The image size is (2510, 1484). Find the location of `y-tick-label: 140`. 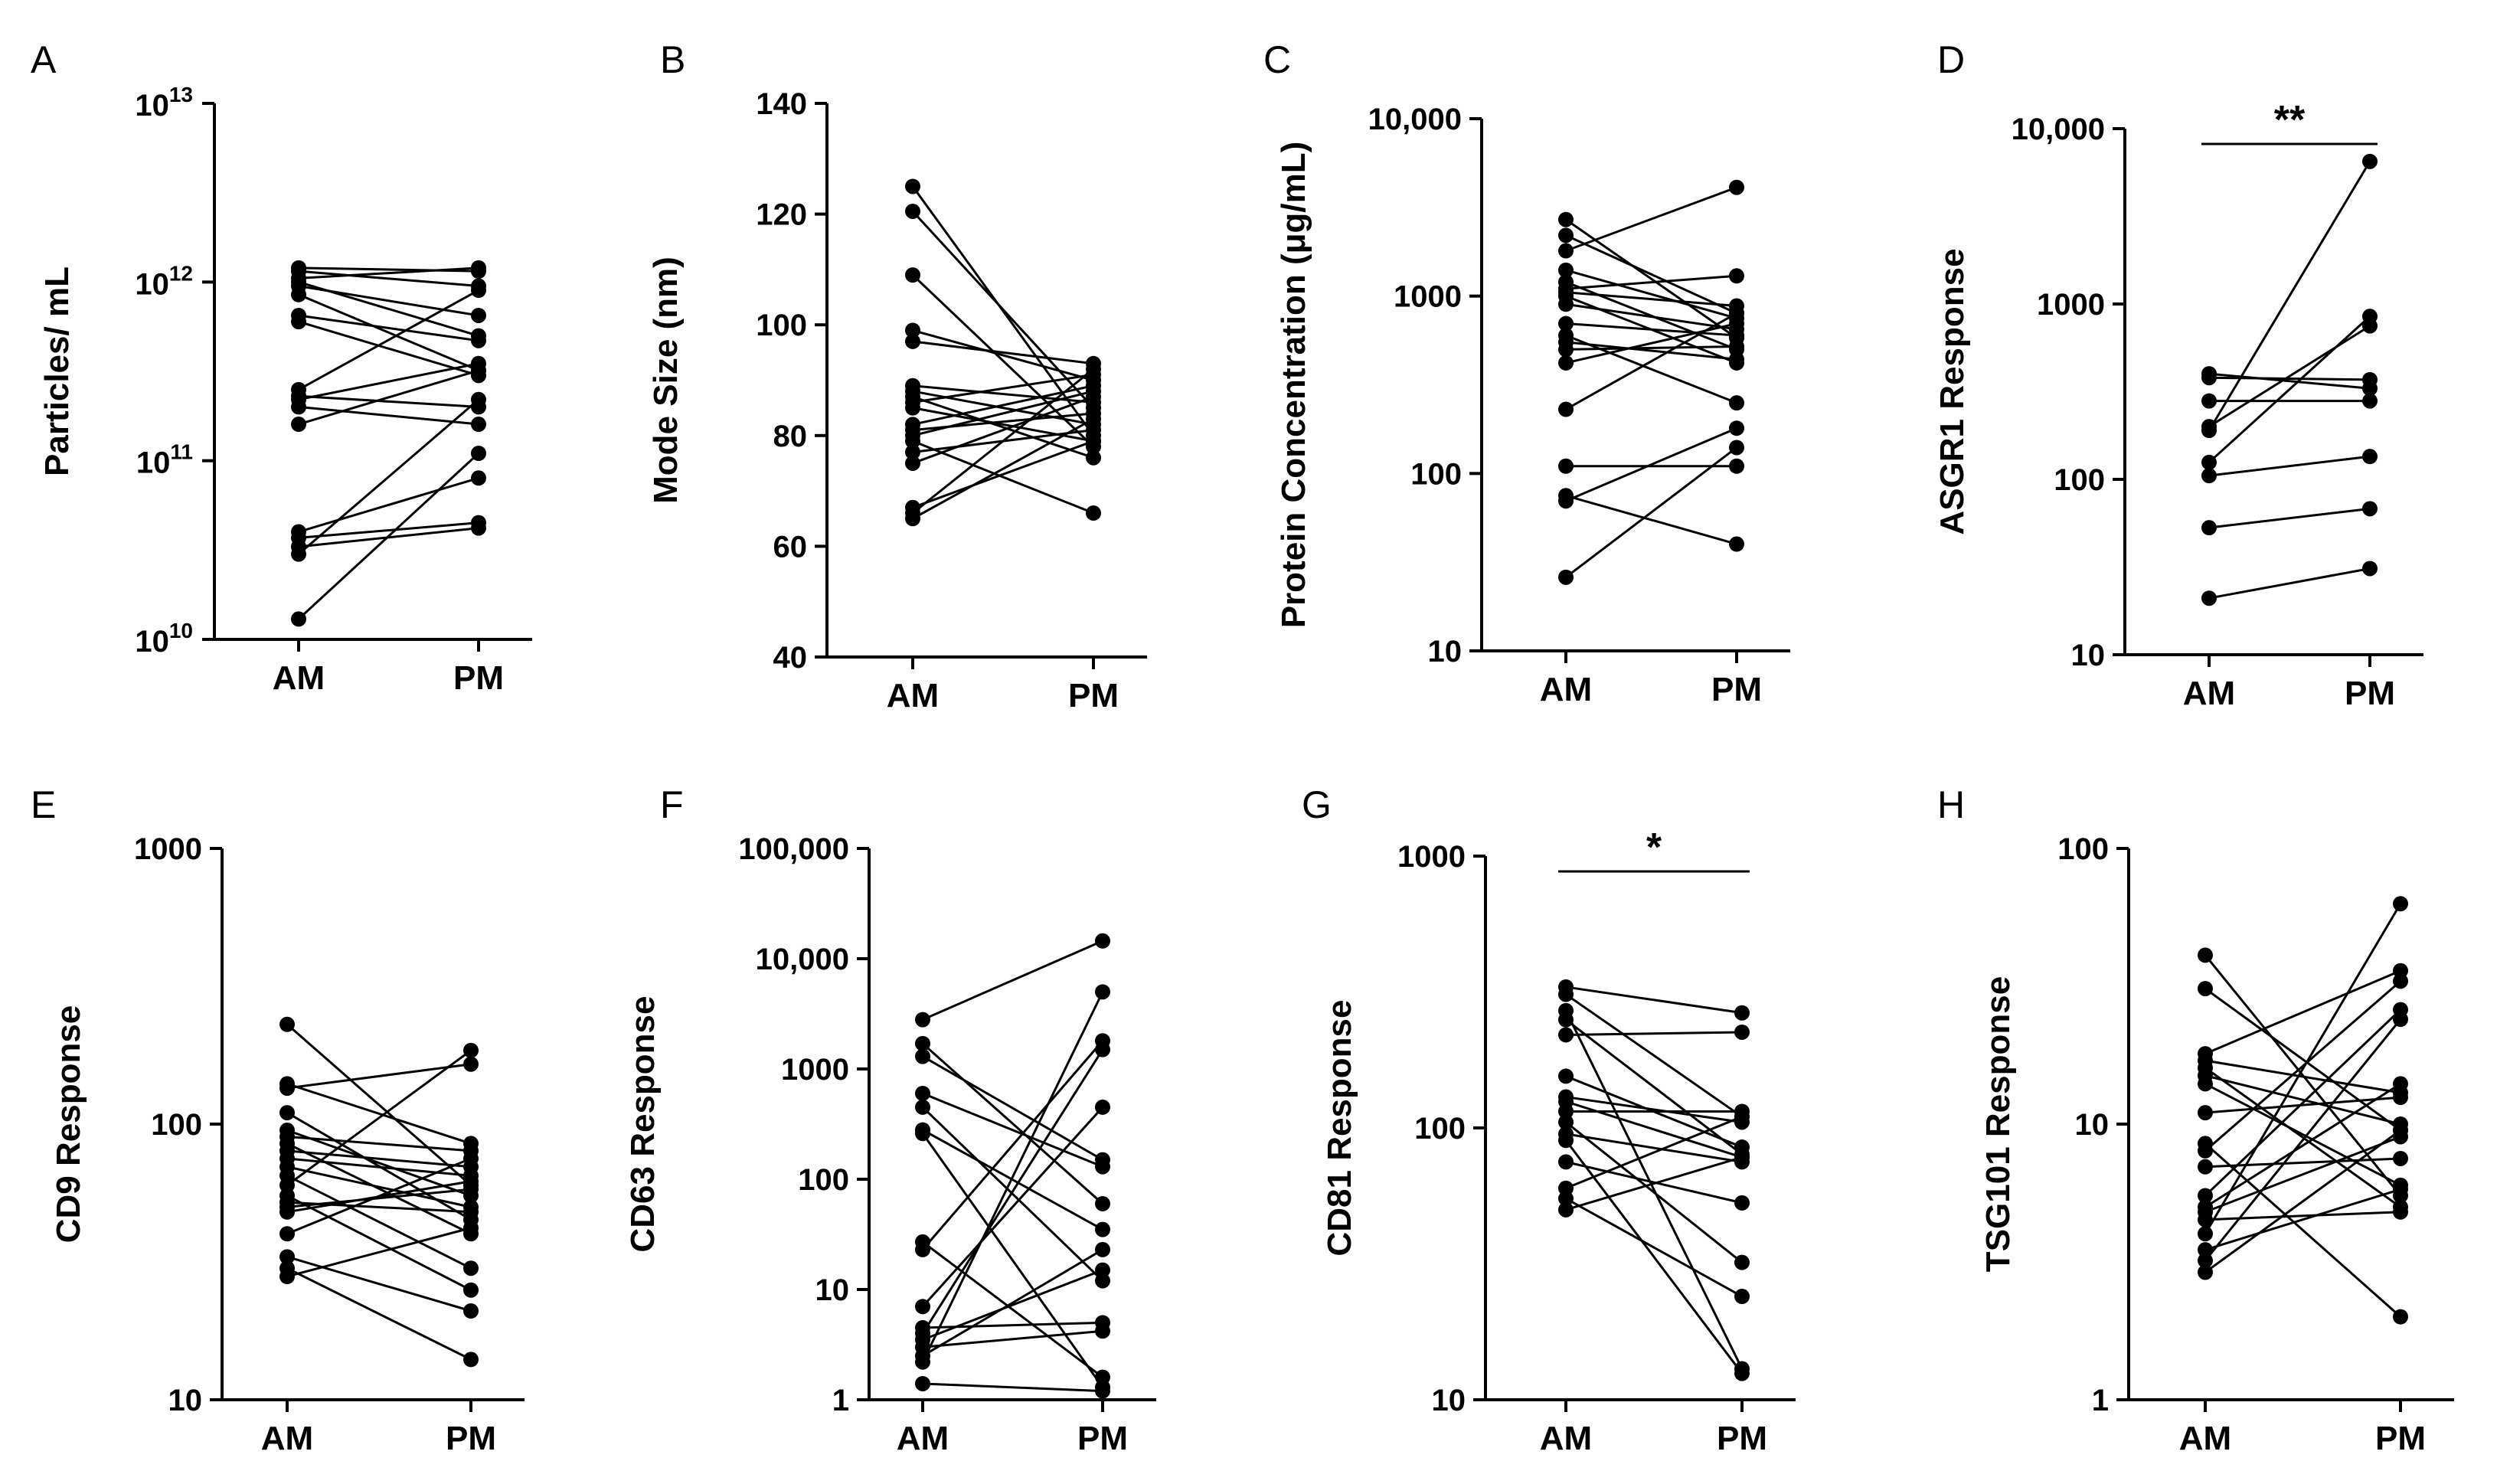

y-tick-label: 140 is located at coordinates (781, 104).